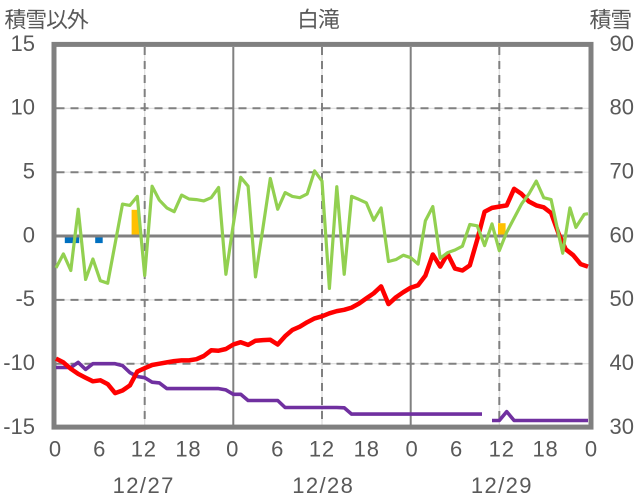 This screenshot has width=636, height=501. Describe the element at coordinates (29, 171) in the screenshot. I see `svg-text: 5` at that location.